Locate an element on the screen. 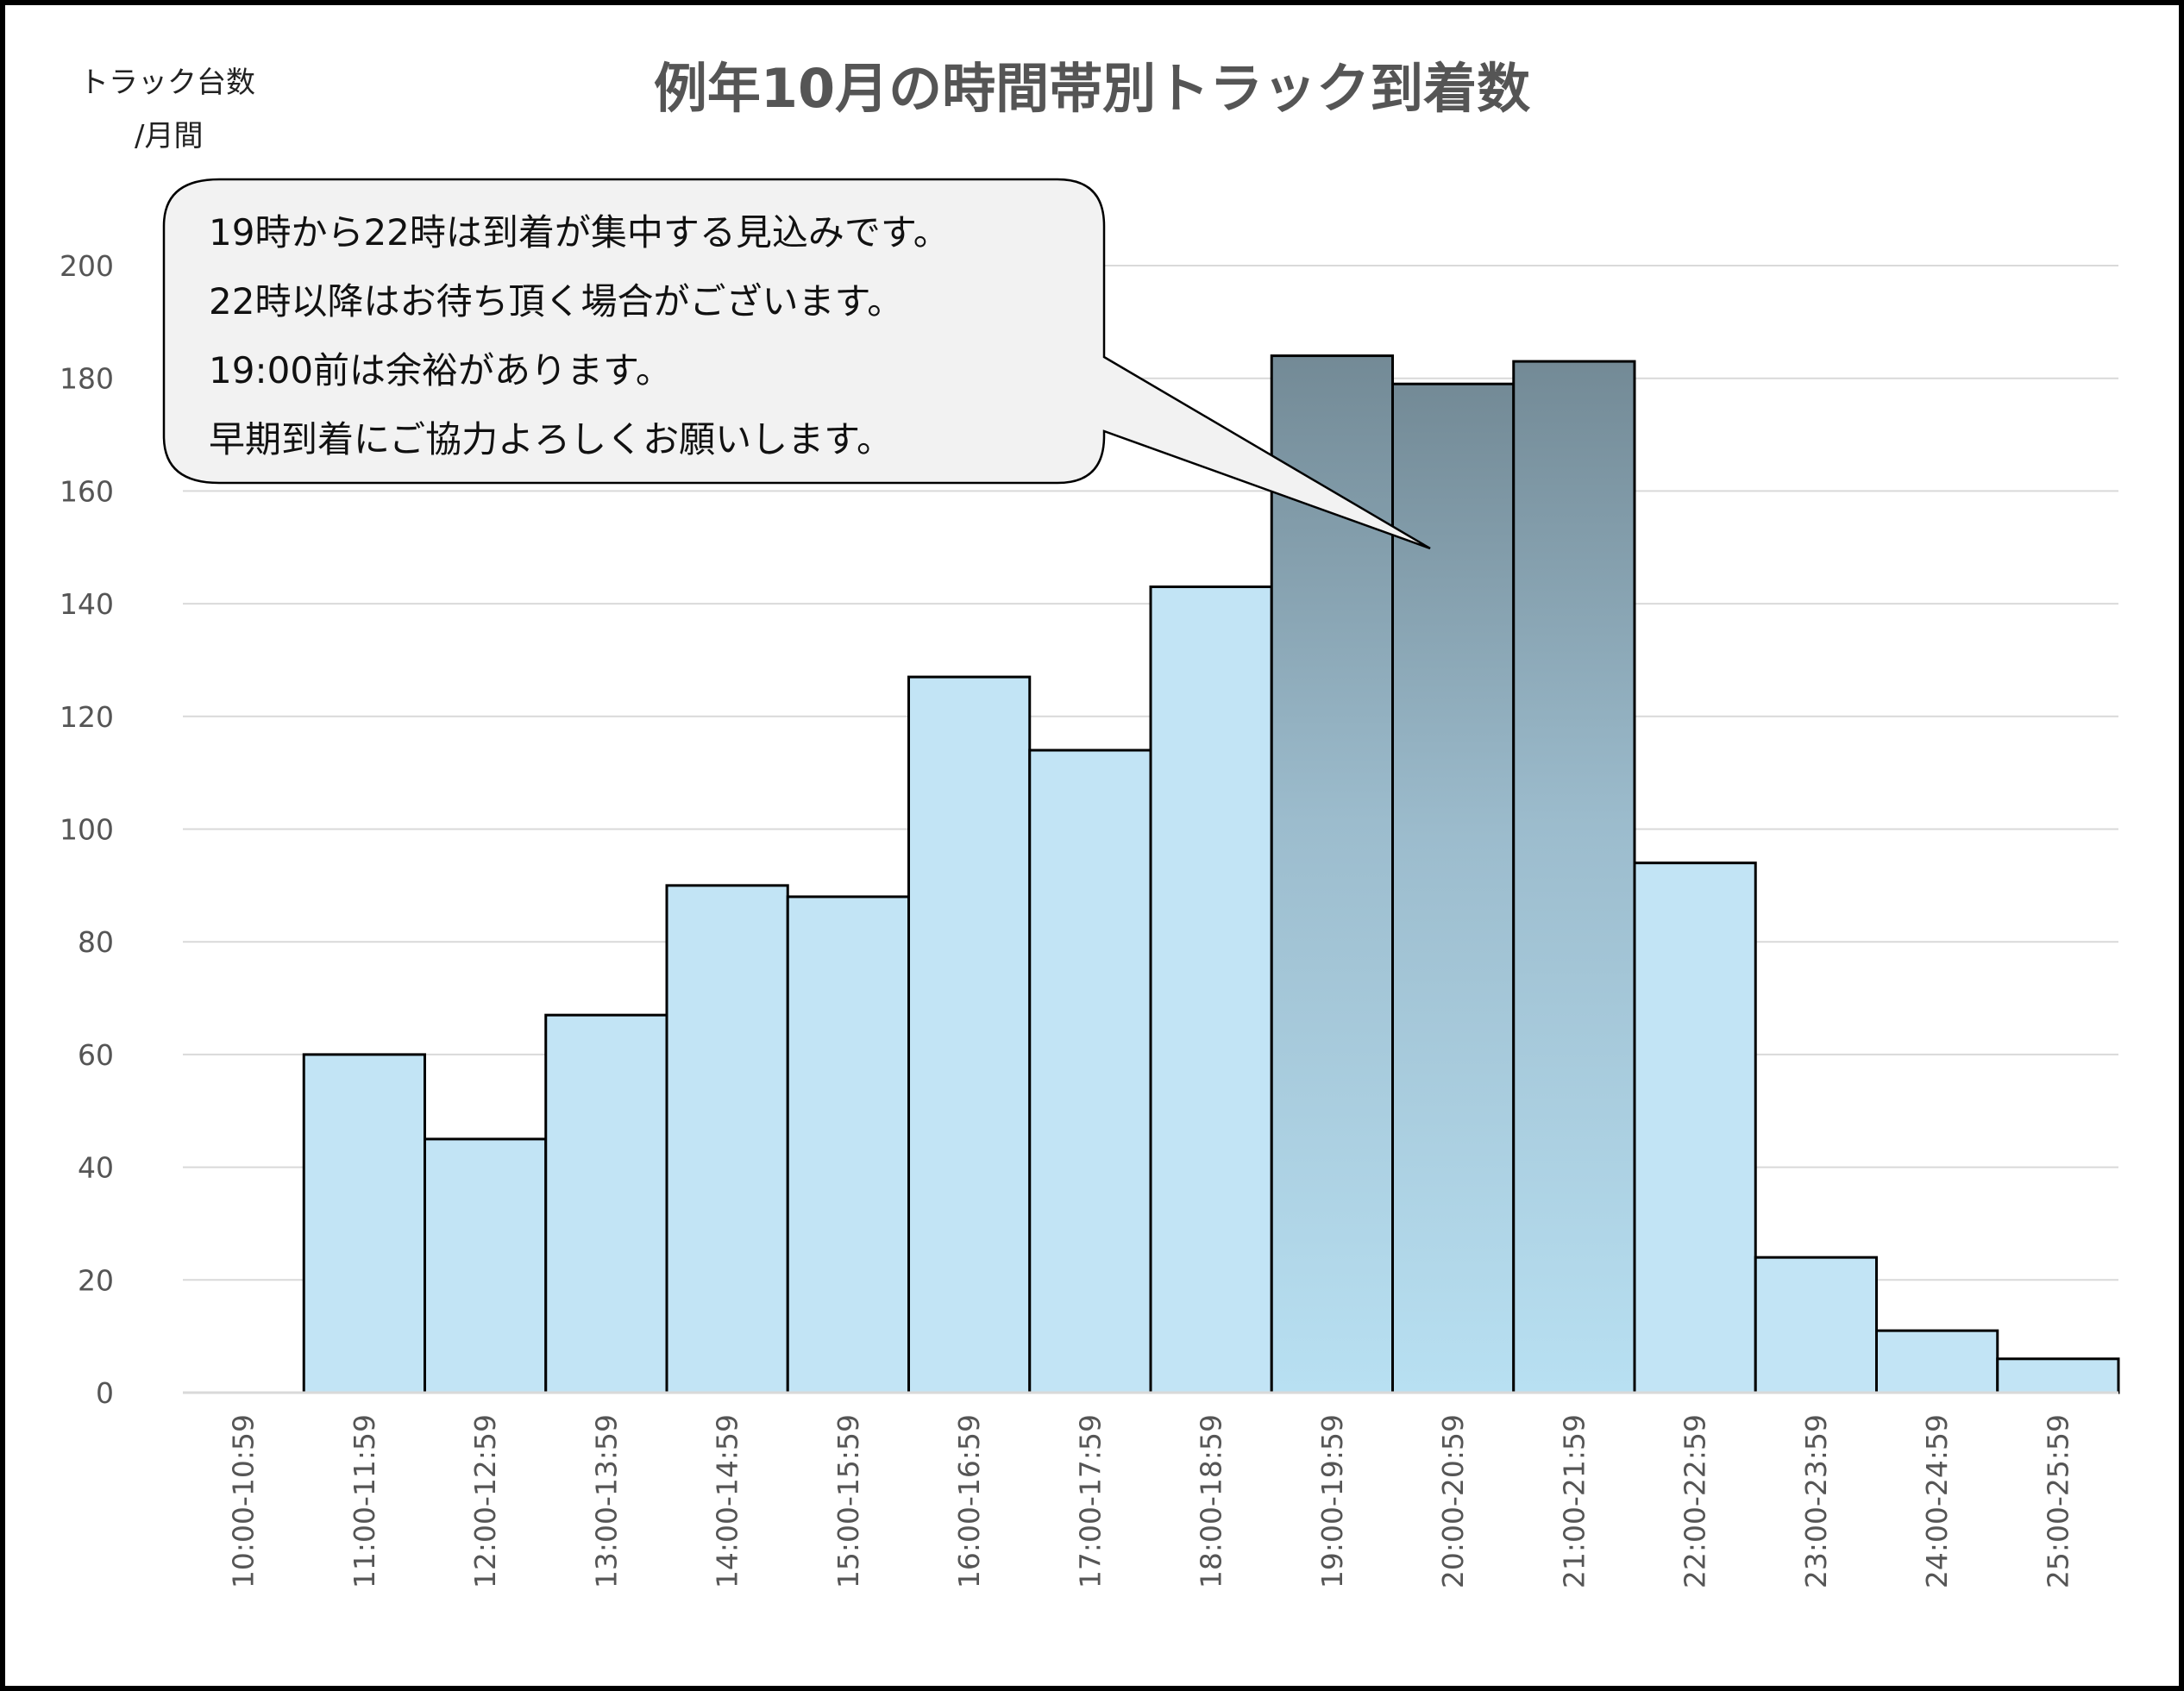 Image resolution: width=2184 pixels, height=1691 pixels. x-tick-label: 22:00-22:59 is located at coordinates (1696, 1501).